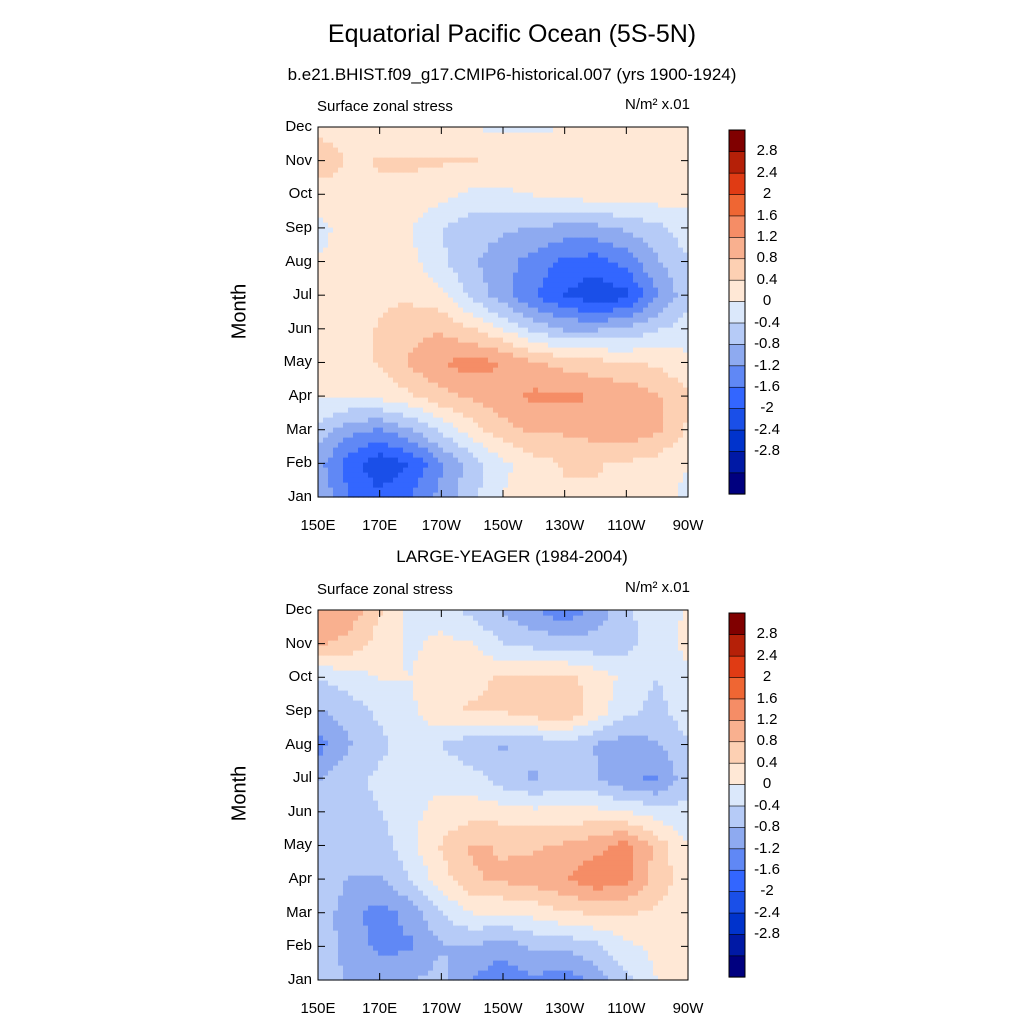 The image size is (1024, 1024). What do you see at coordinates (512, 556) in the screenshot?
I see `panel-2-title: LARGE-YEAGER (1984-2004)` at bounding box center [512, 556].